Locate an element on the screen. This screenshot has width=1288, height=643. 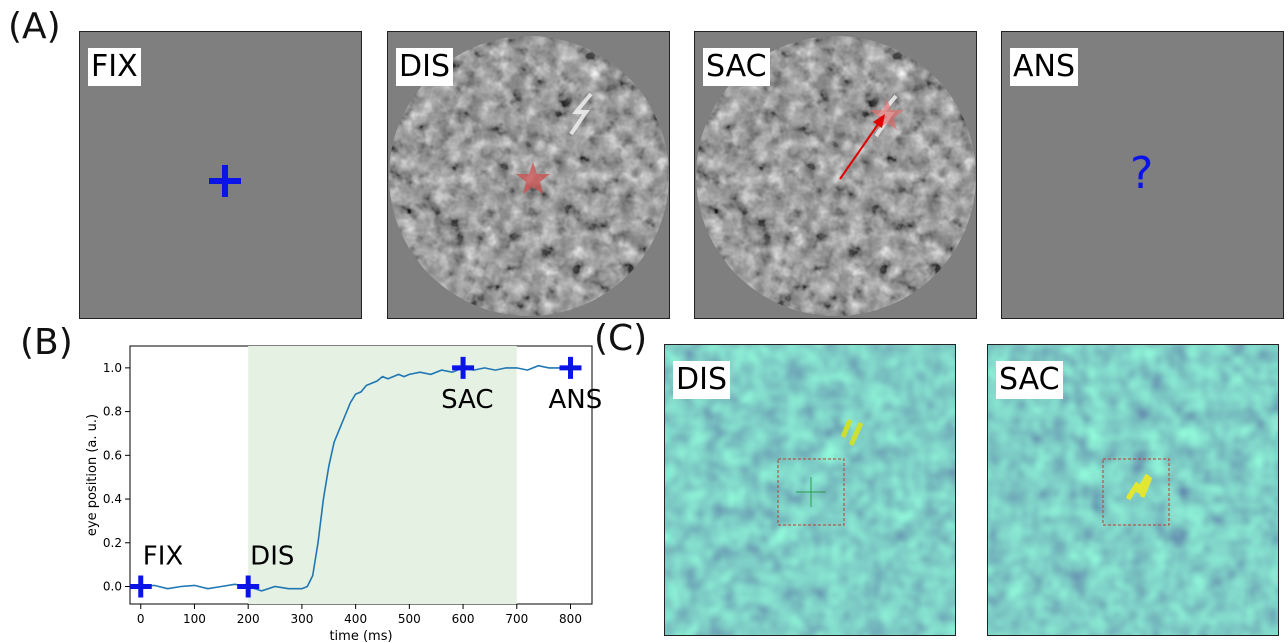
heatmap-panel-dis: DIS is located at coordinates (810, 490).